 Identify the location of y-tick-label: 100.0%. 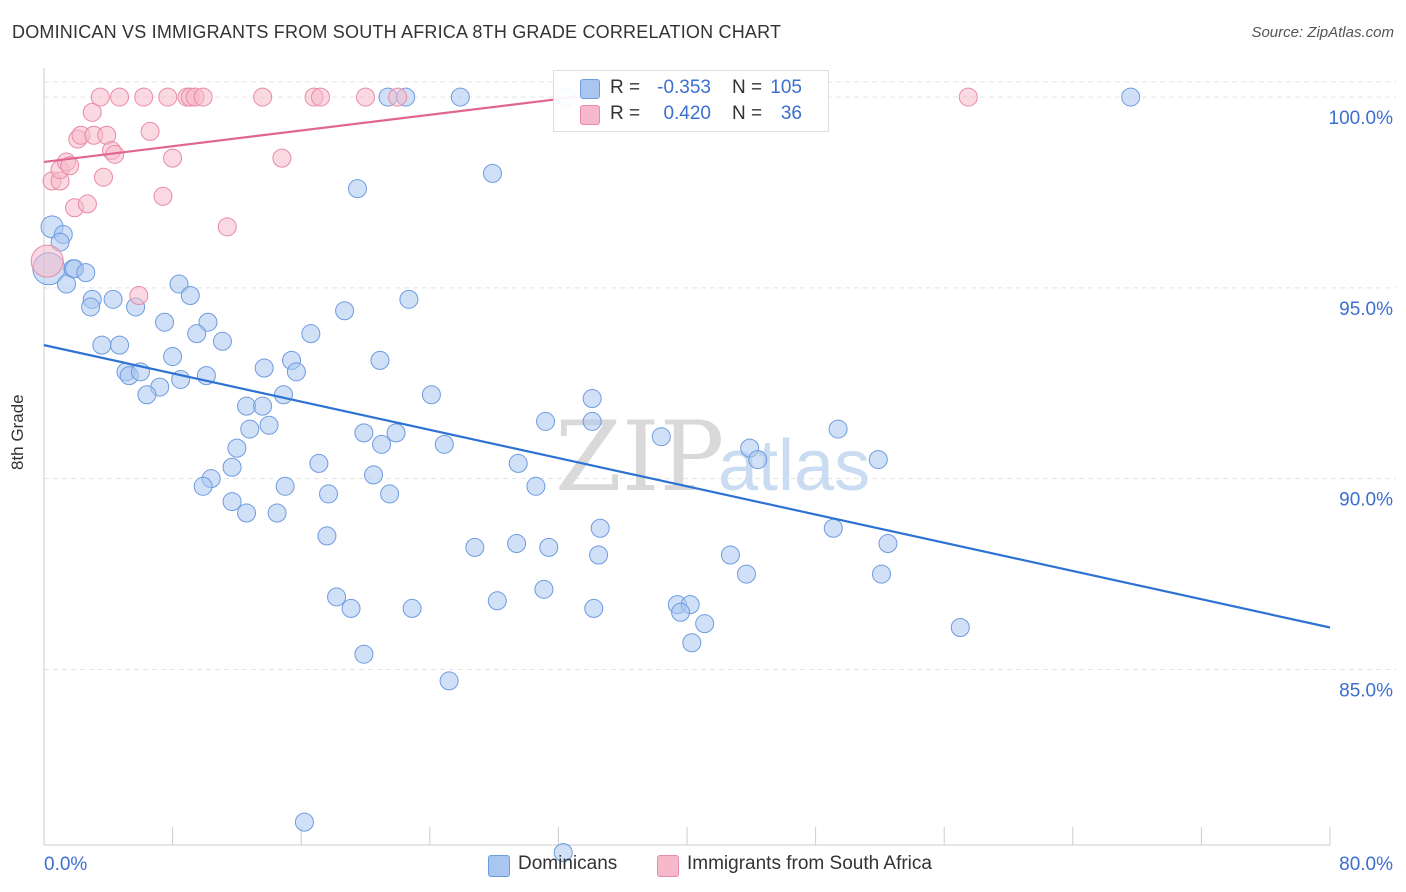
(1361, 118).